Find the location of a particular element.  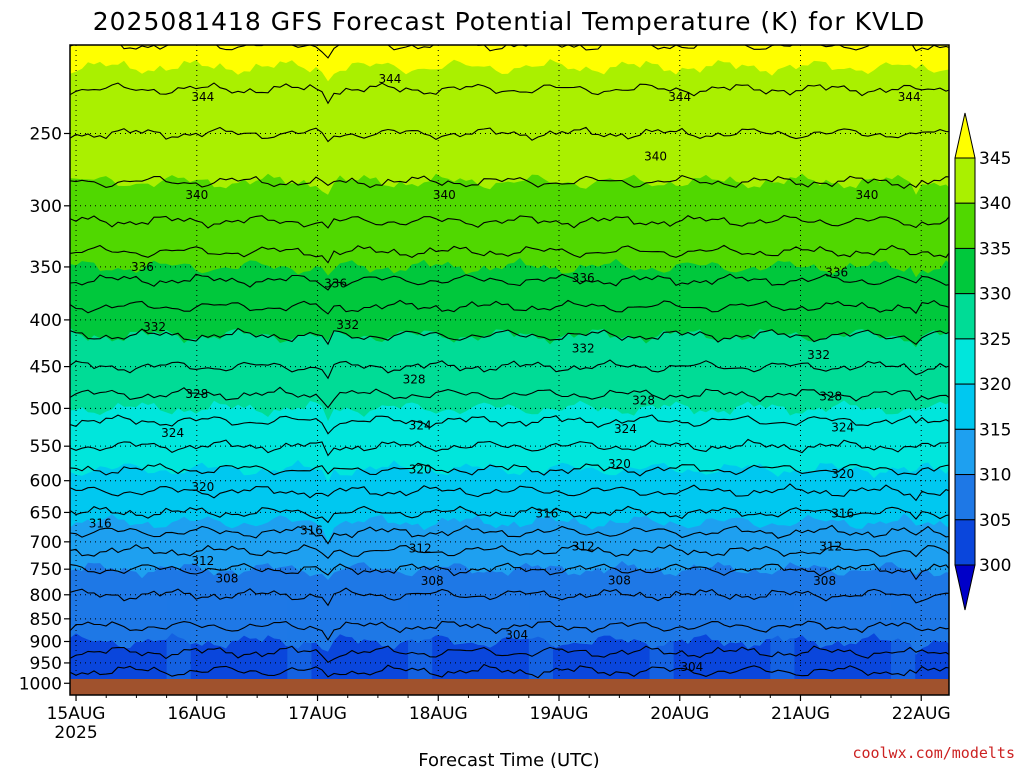

contour-label-36: 308 is located at coordinates (227, 579).